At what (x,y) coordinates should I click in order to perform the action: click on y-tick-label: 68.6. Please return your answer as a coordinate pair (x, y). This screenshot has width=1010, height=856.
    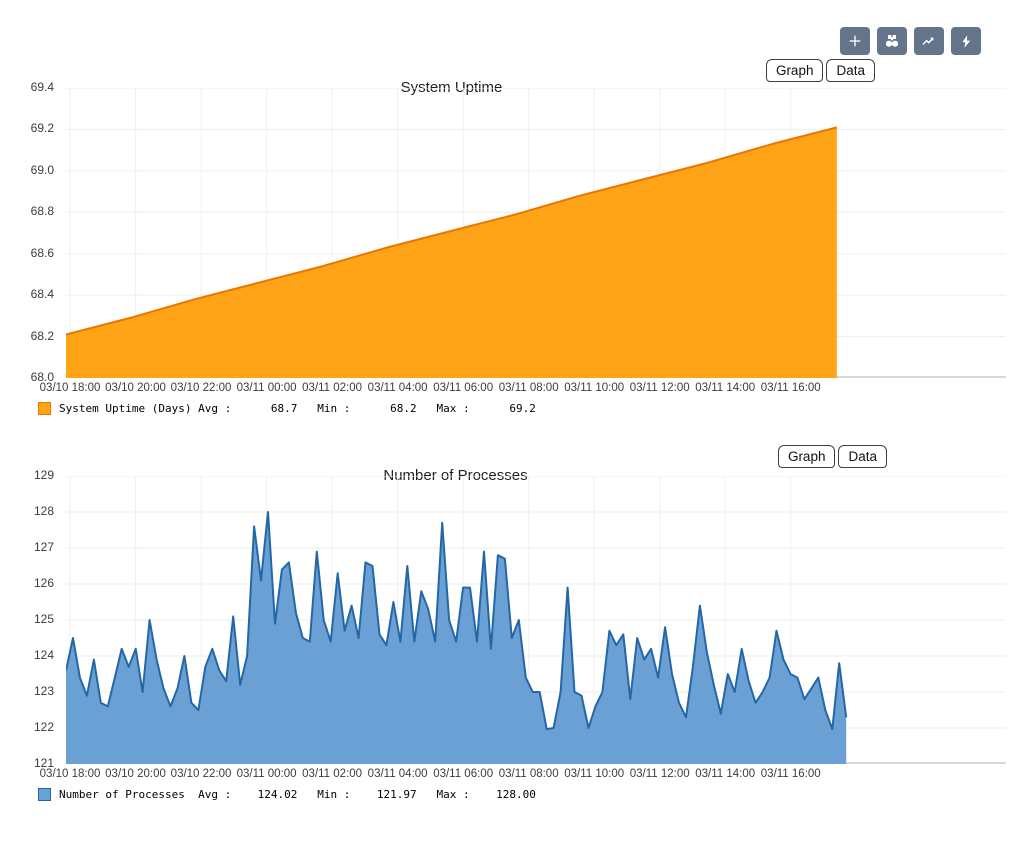
    Looking at the image, I should click on (42, 252).